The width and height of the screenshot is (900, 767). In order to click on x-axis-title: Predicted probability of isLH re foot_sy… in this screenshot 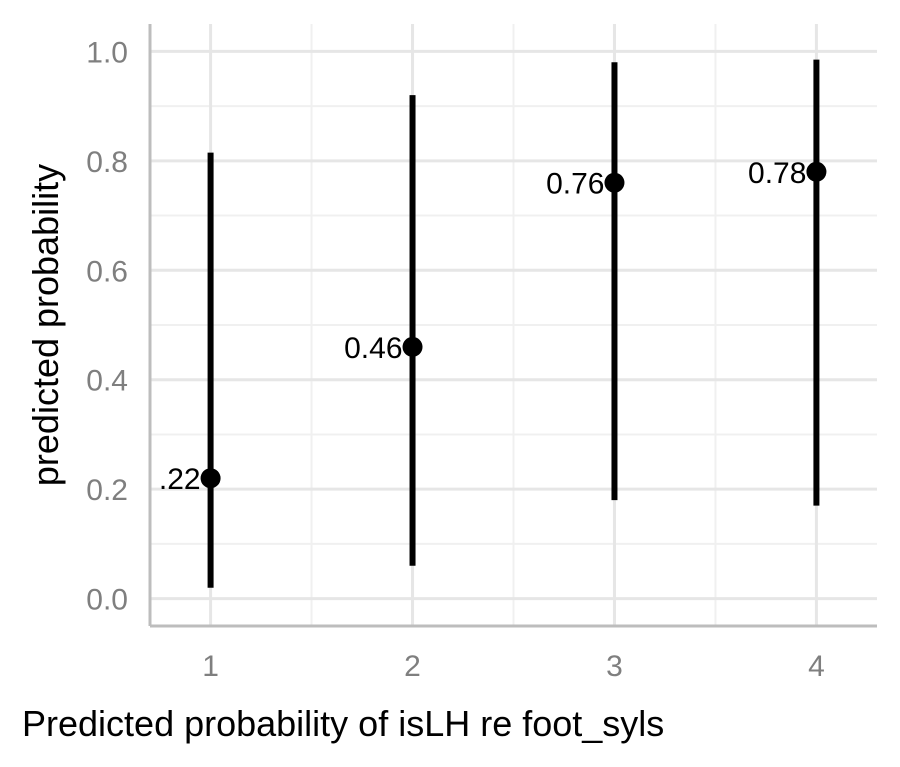, I will do `click(343, 723)`.